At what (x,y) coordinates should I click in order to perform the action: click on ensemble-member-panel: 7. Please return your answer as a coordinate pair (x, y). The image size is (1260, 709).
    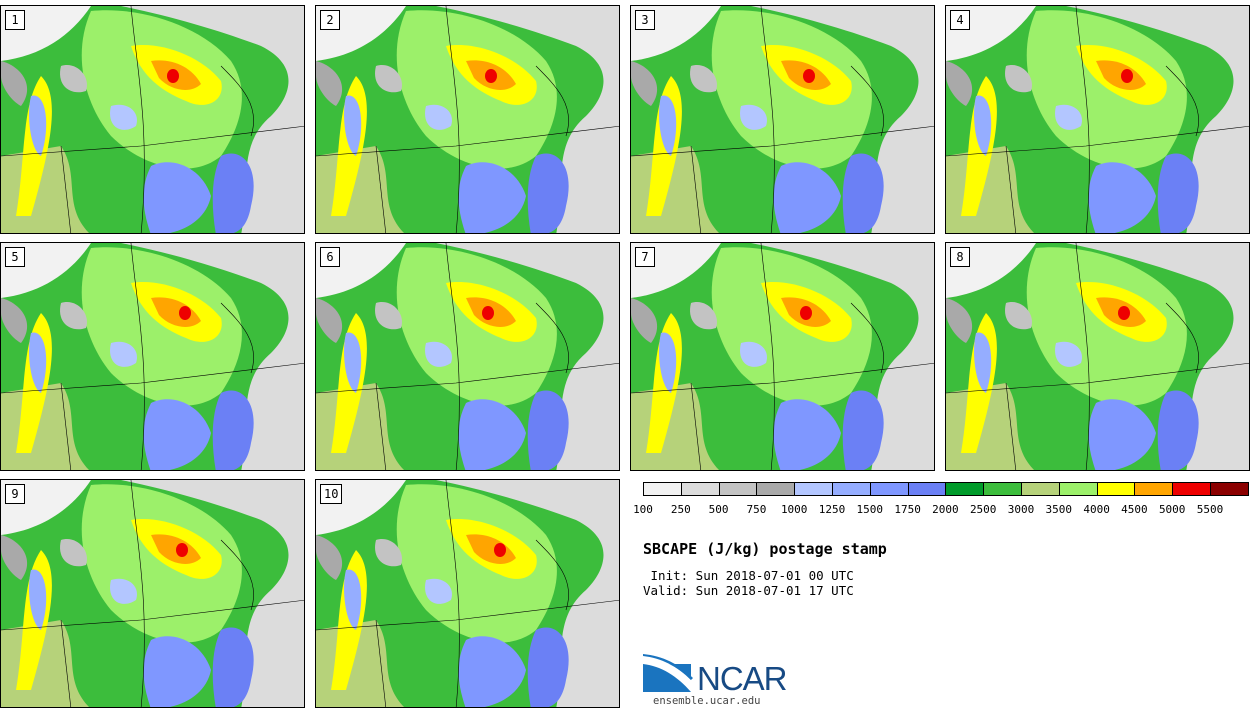
    Looking at the image, I should click on (782, 356).